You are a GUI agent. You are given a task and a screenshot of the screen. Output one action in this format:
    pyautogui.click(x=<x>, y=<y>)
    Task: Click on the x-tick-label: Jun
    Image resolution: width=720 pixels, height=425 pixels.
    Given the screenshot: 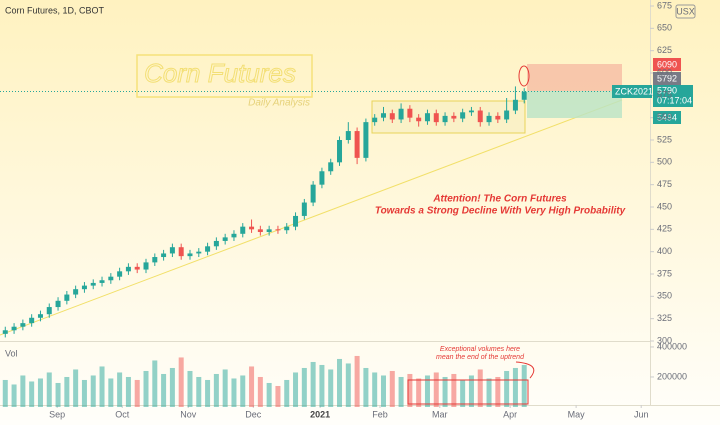 What is the action you would take?
    pyautogui.click(x=641, y=414)
    